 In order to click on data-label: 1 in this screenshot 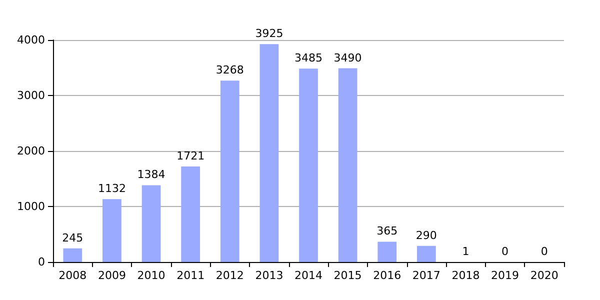, I will do `click(466, 251)`.